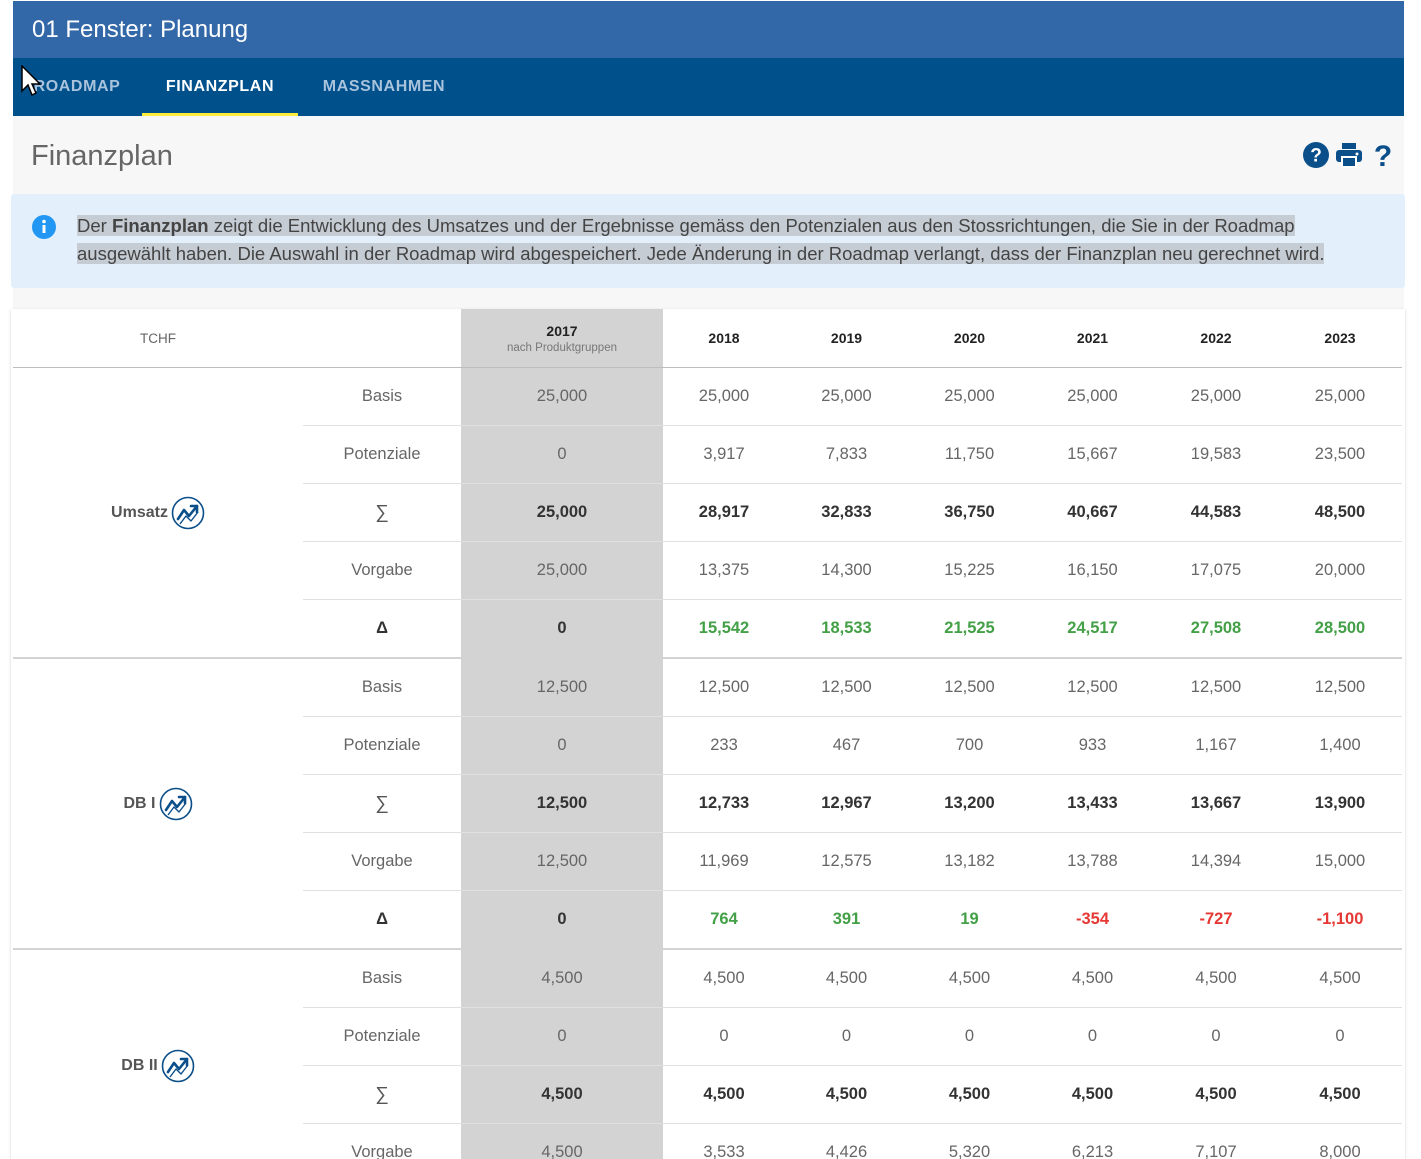  Describe the element at coordinates (1340, 513) in the screenshot. I see `value-cell: 48,500` at that location.